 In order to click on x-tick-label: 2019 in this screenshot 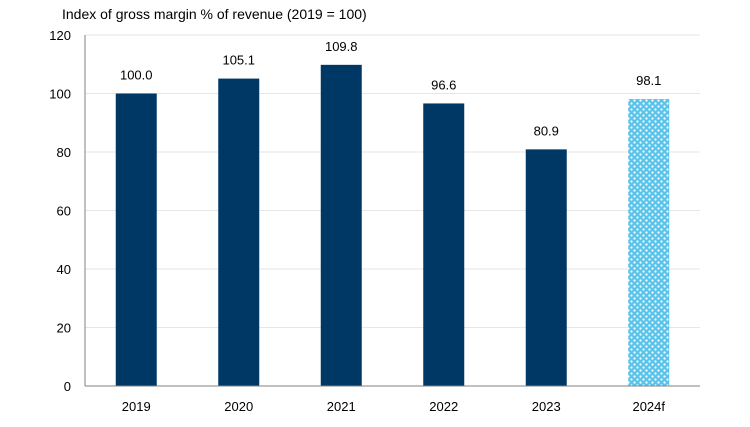, I will do `click(136, 406)`.